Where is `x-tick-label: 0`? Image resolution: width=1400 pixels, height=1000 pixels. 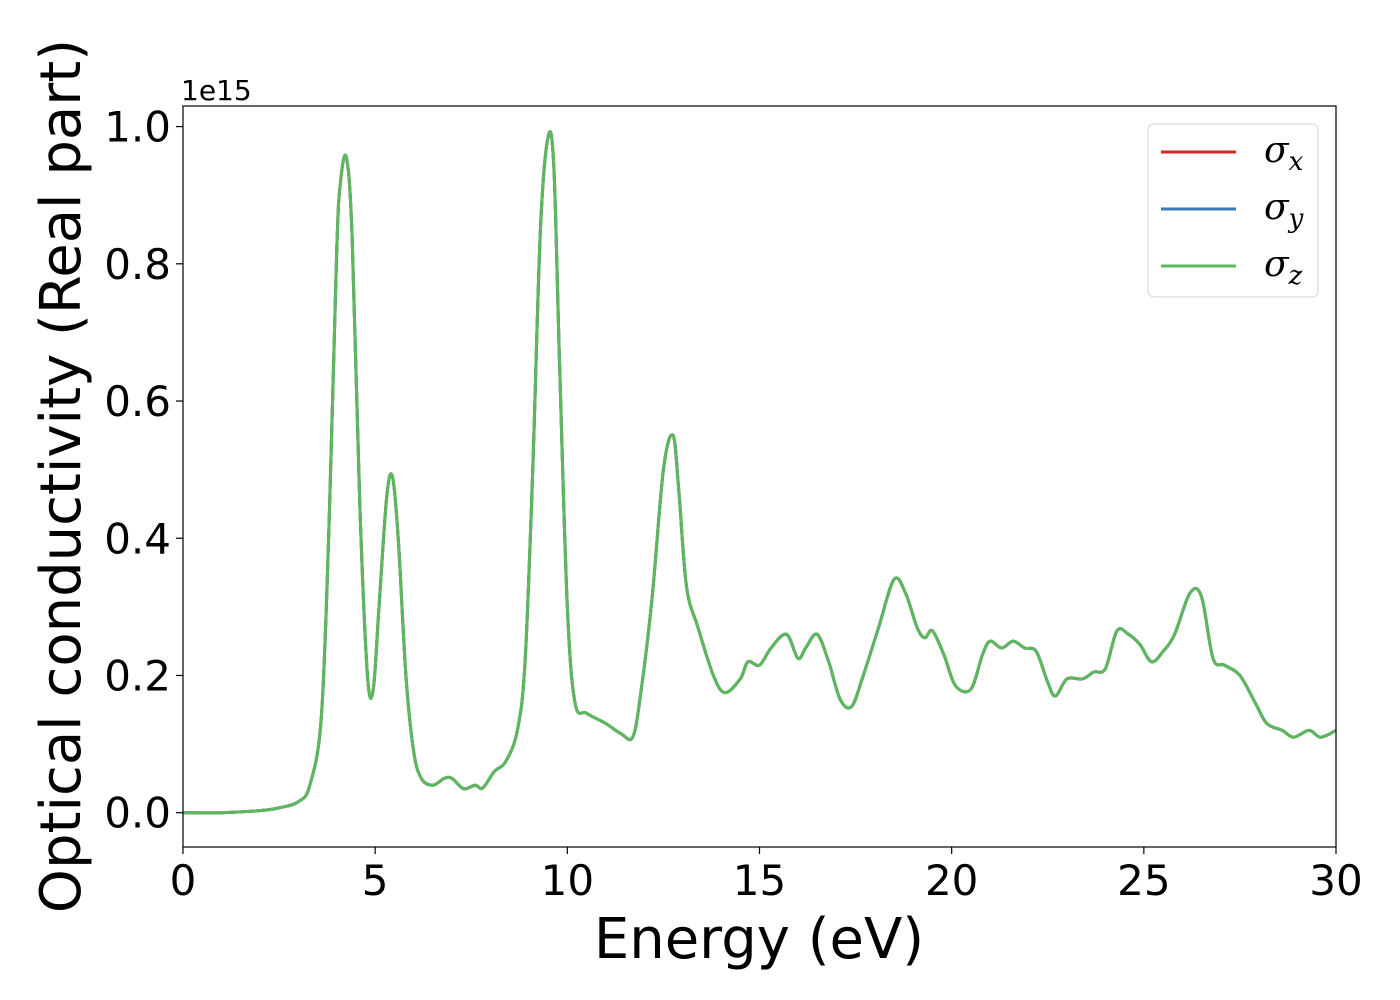 x-tick-label: 0 is located at coordinates (183, 880).